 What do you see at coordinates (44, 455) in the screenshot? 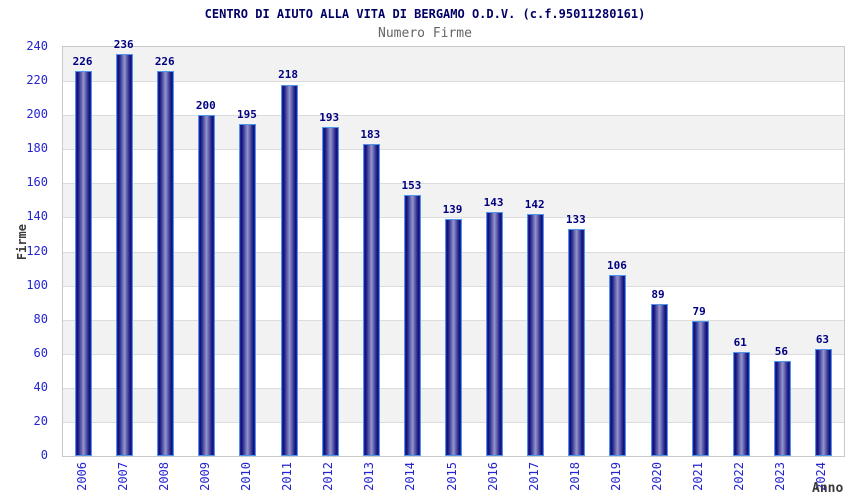
I see `y-tick-label: 0` at bounding box center [44, 455].